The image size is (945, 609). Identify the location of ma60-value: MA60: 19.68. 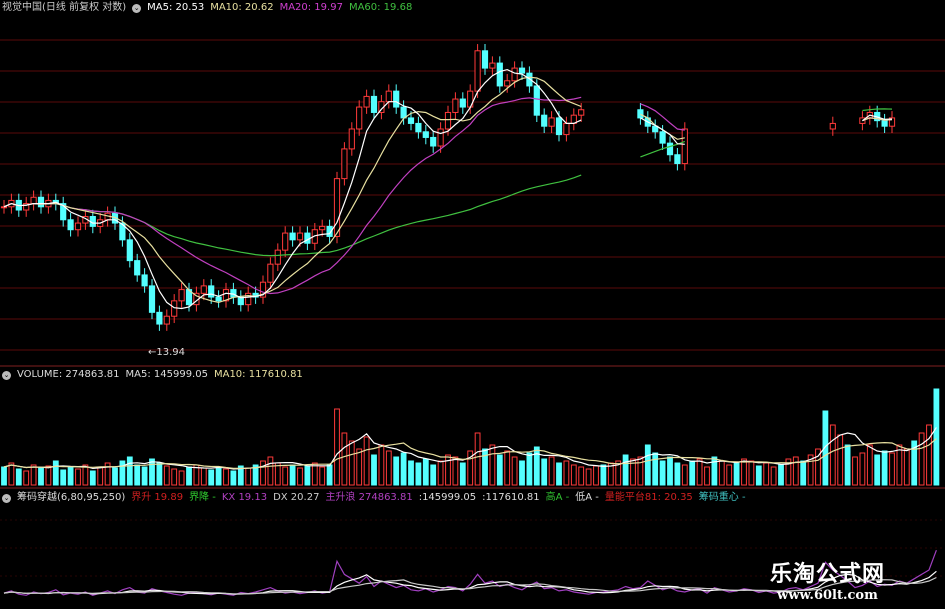
(380, 7).